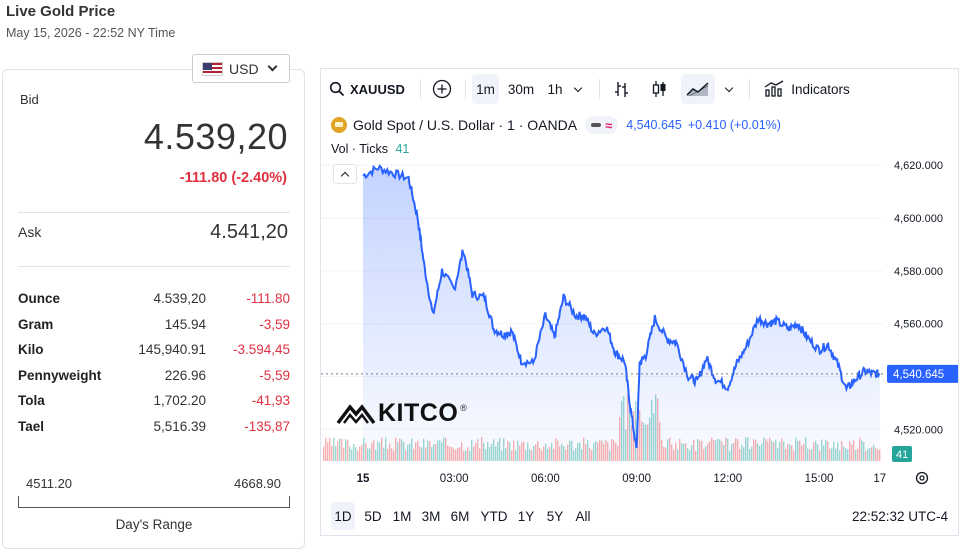 This screenshot has width=960, height=549. I want to click on settings-gear-icon, so click(922, 478).